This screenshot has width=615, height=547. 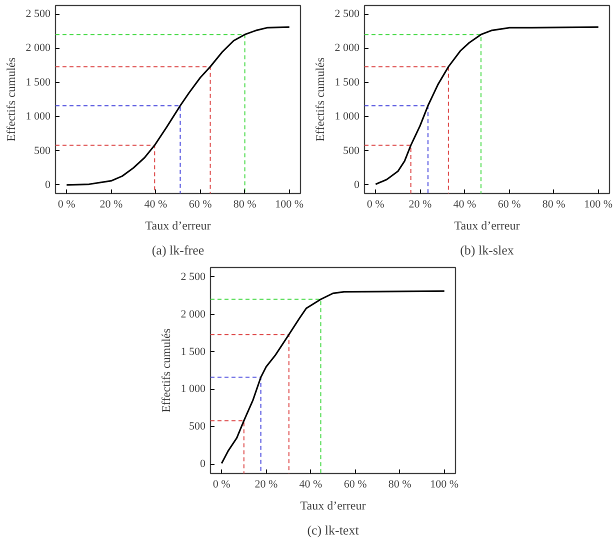 What do you see at coordinates (333, 530) in the screenshot?
I see `text: (c) lk-text` at bounding box center [333, 530].